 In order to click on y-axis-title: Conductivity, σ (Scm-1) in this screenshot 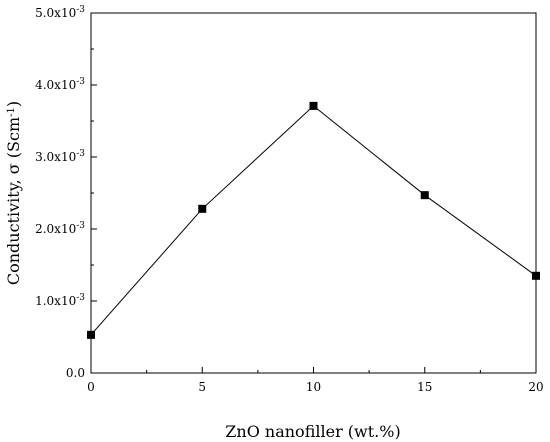, I will do `click(13, 193)`.